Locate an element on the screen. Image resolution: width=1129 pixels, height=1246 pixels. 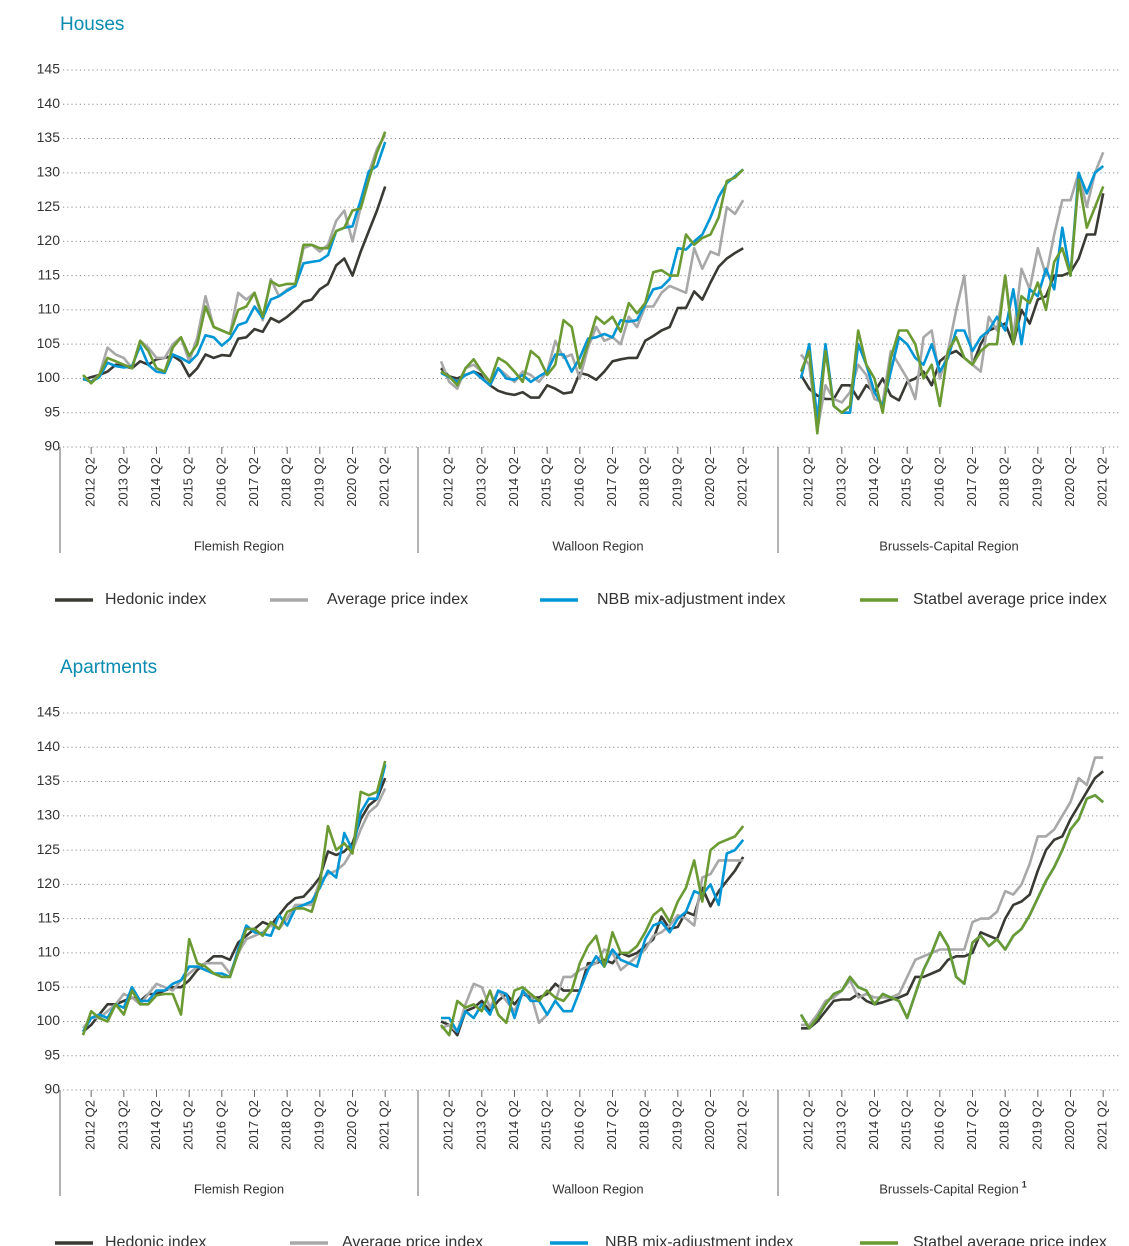
panel-note: 1 is located at coordinates (1024, 1184).